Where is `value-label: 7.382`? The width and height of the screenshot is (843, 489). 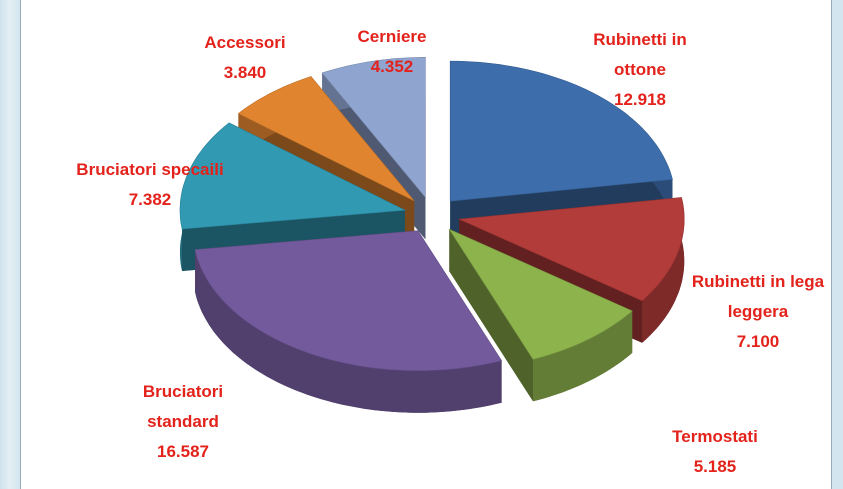
value-label: 7.382 is located at coordinates (150, 199).